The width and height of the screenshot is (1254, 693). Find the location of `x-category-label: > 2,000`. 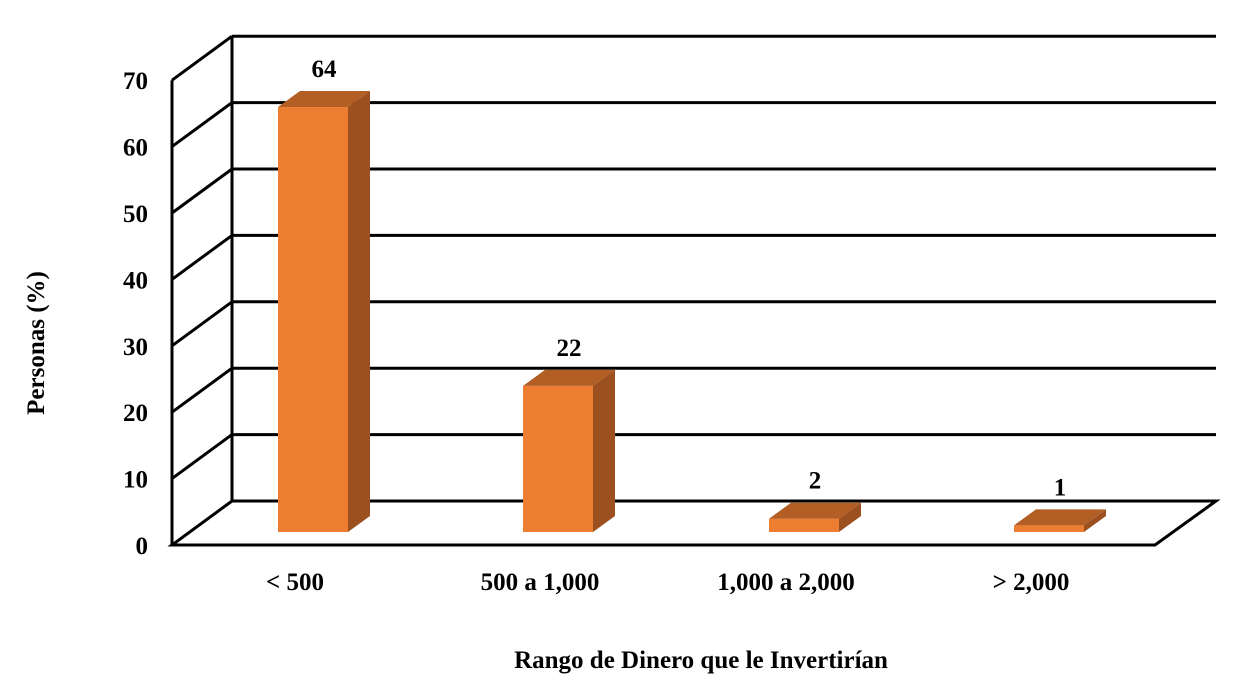

x-category-label: > 2,000 is located at coordinates (1031, 582).